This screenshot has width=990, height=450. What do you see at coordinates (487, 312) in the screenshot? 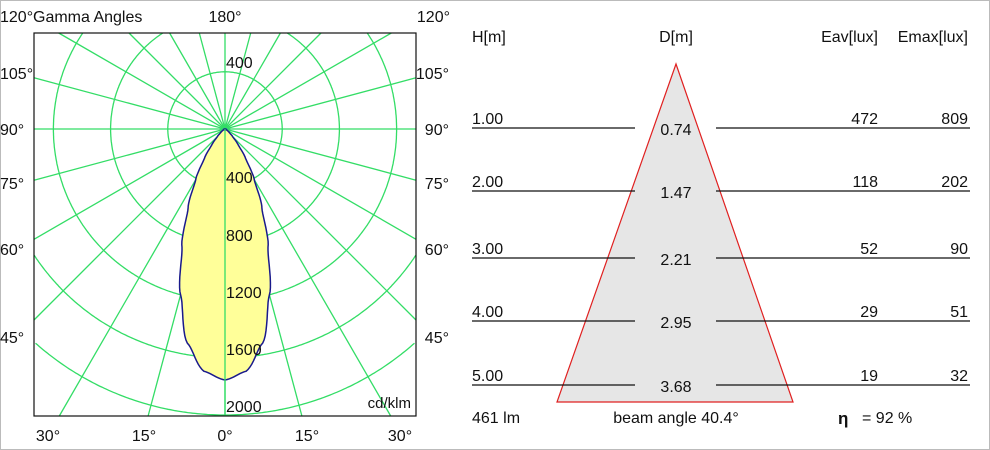
I see `row-height: 4.00` at bounding box center [487, 312].